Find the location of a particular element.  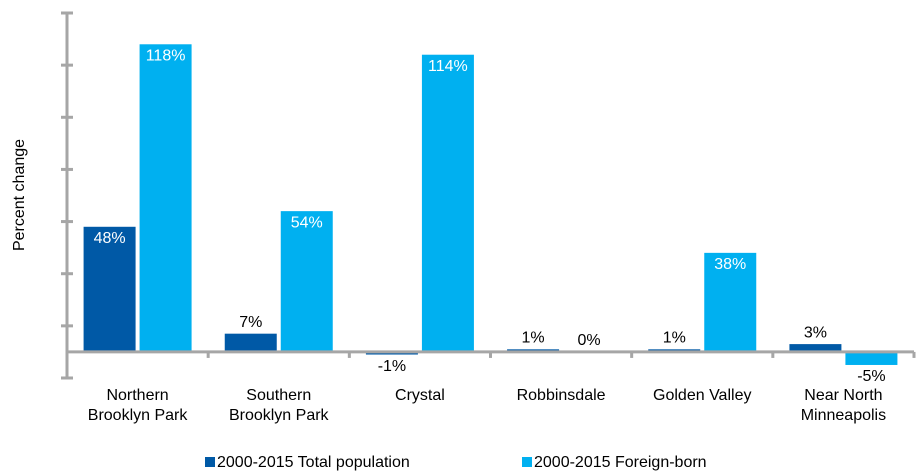

data-label: 114% is located at coordinates (448, 66).